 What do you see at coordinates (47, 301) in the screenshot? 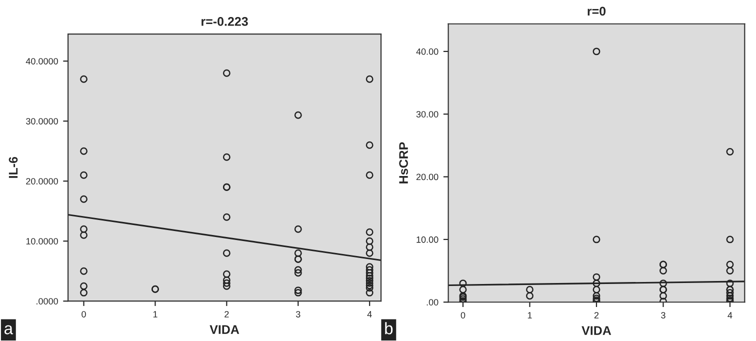
I see `y-tick-label: .0000` at bounding box center [47, 301].